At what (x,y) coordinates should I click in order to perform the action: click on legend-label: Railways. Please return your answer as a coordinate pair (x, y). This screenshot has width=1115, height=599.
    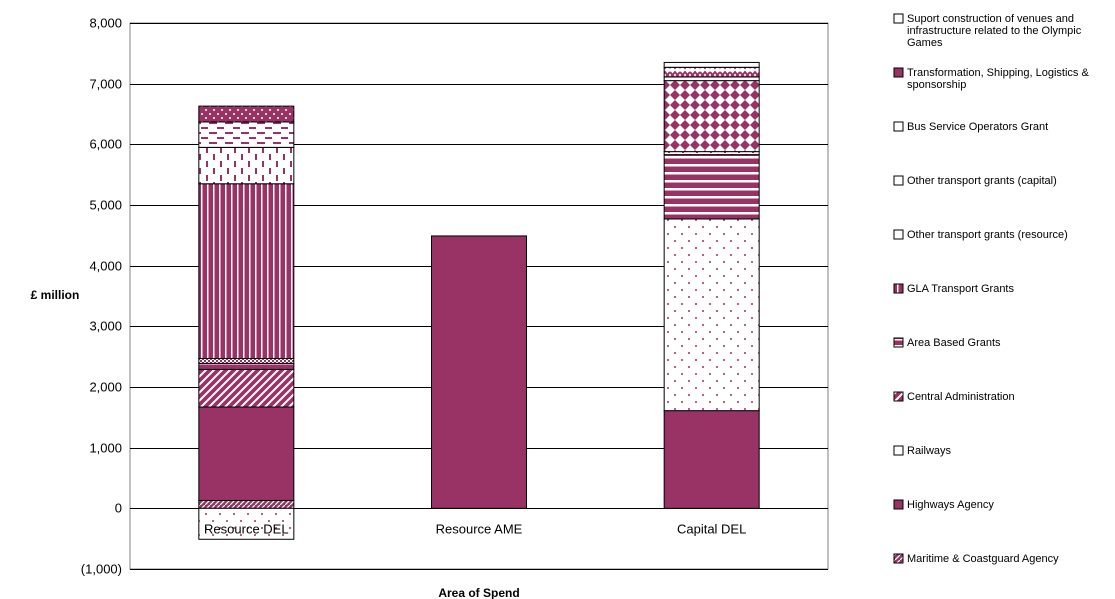
    Looking at the image, I should click on (929, 451).